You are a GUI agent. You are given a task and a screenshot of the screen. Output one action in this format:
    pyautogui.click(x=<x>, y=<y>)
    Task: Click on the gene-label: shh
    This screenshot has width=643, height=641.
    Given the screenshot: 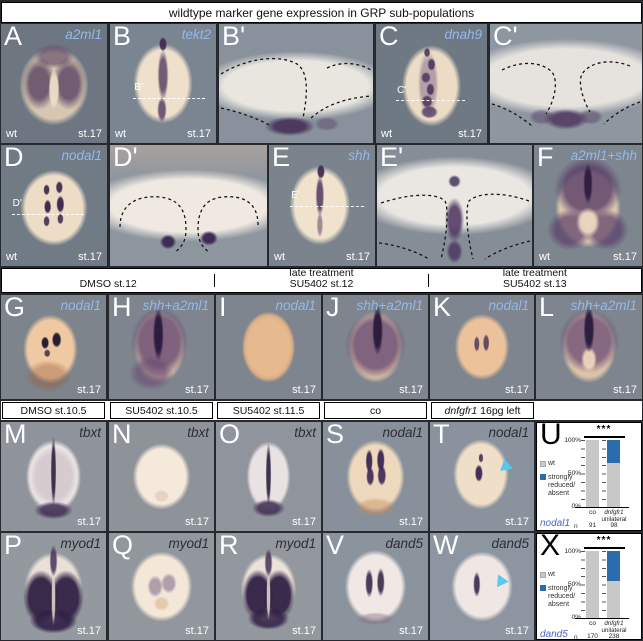 What is the action you would take?
    pyautogui.click(x=359, y=155)
    